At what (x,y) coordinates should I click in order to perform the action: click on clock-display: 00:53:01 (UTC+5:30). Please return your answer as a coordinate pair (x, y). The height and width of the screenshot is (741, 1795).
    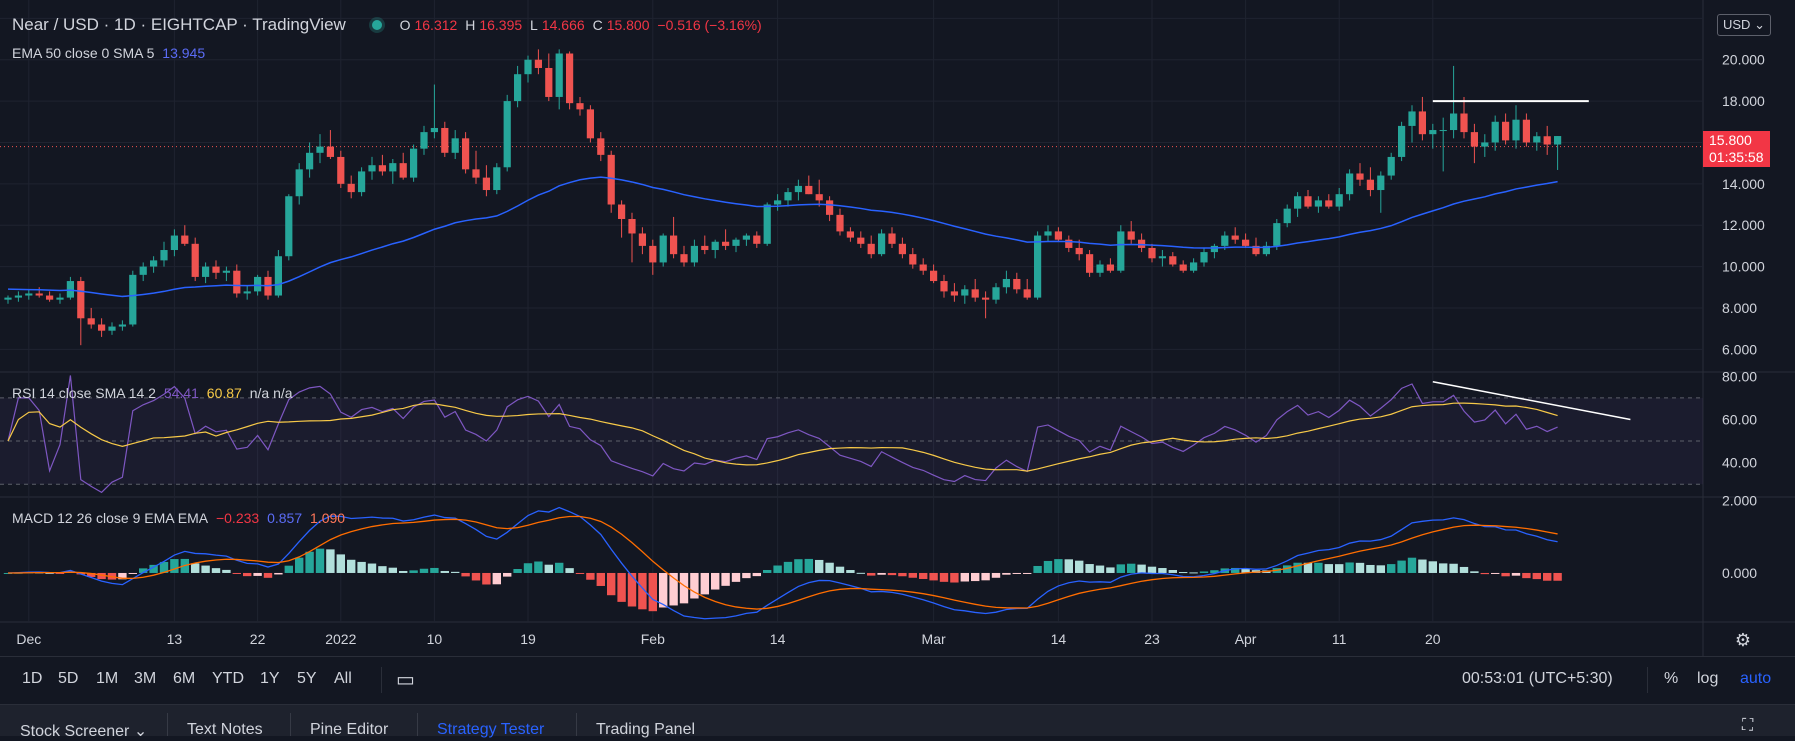
    Looking at the image, I should click on (1537, 678).